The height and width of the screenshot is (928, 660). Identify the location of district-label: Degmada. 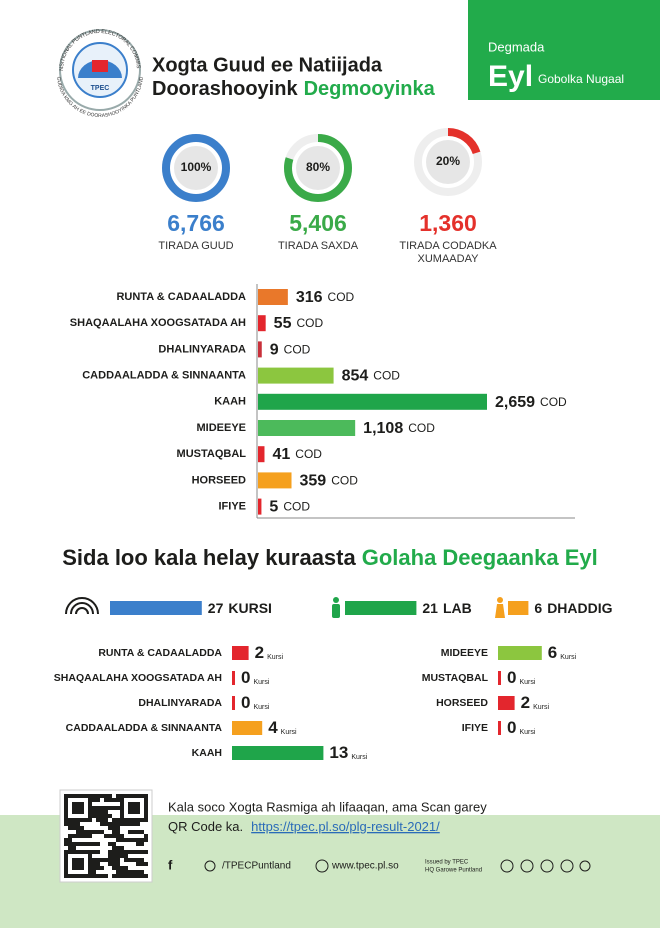
(516, 46).